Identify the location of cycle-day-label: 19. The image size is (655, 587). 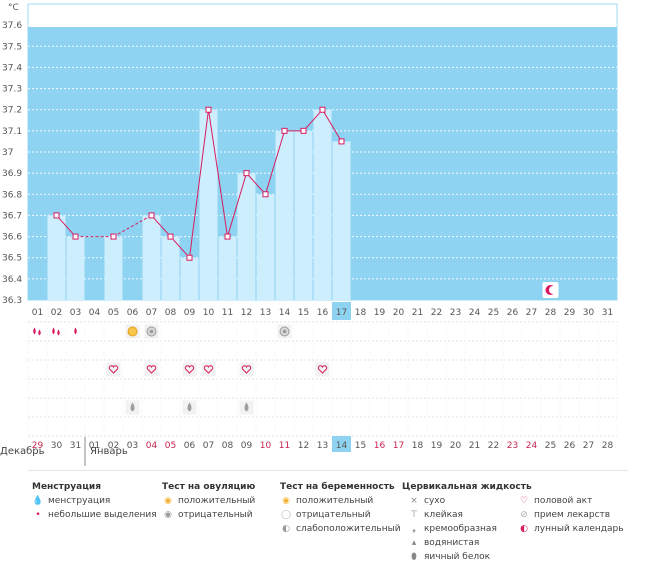
(380, 313).